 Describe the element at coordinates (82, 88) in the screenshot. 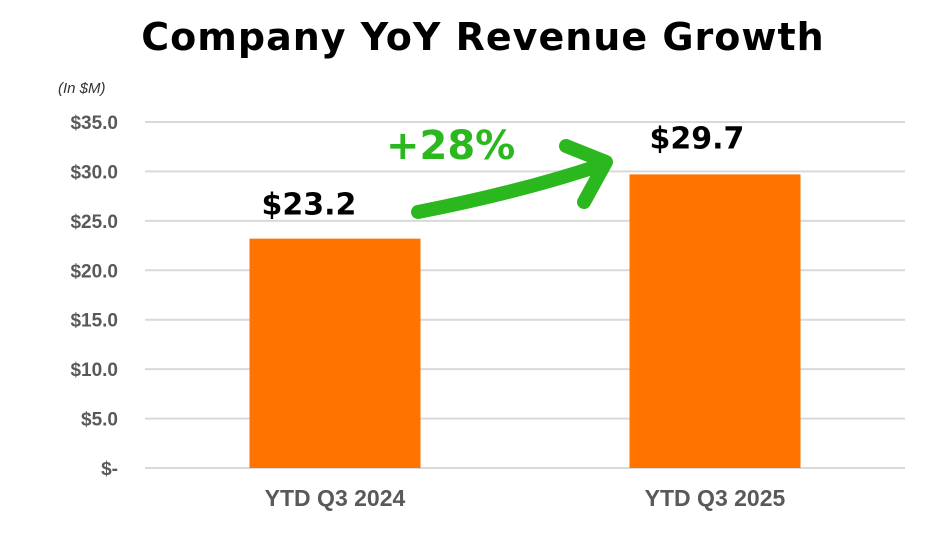

I see `unit-label: (In $M)` at that location.